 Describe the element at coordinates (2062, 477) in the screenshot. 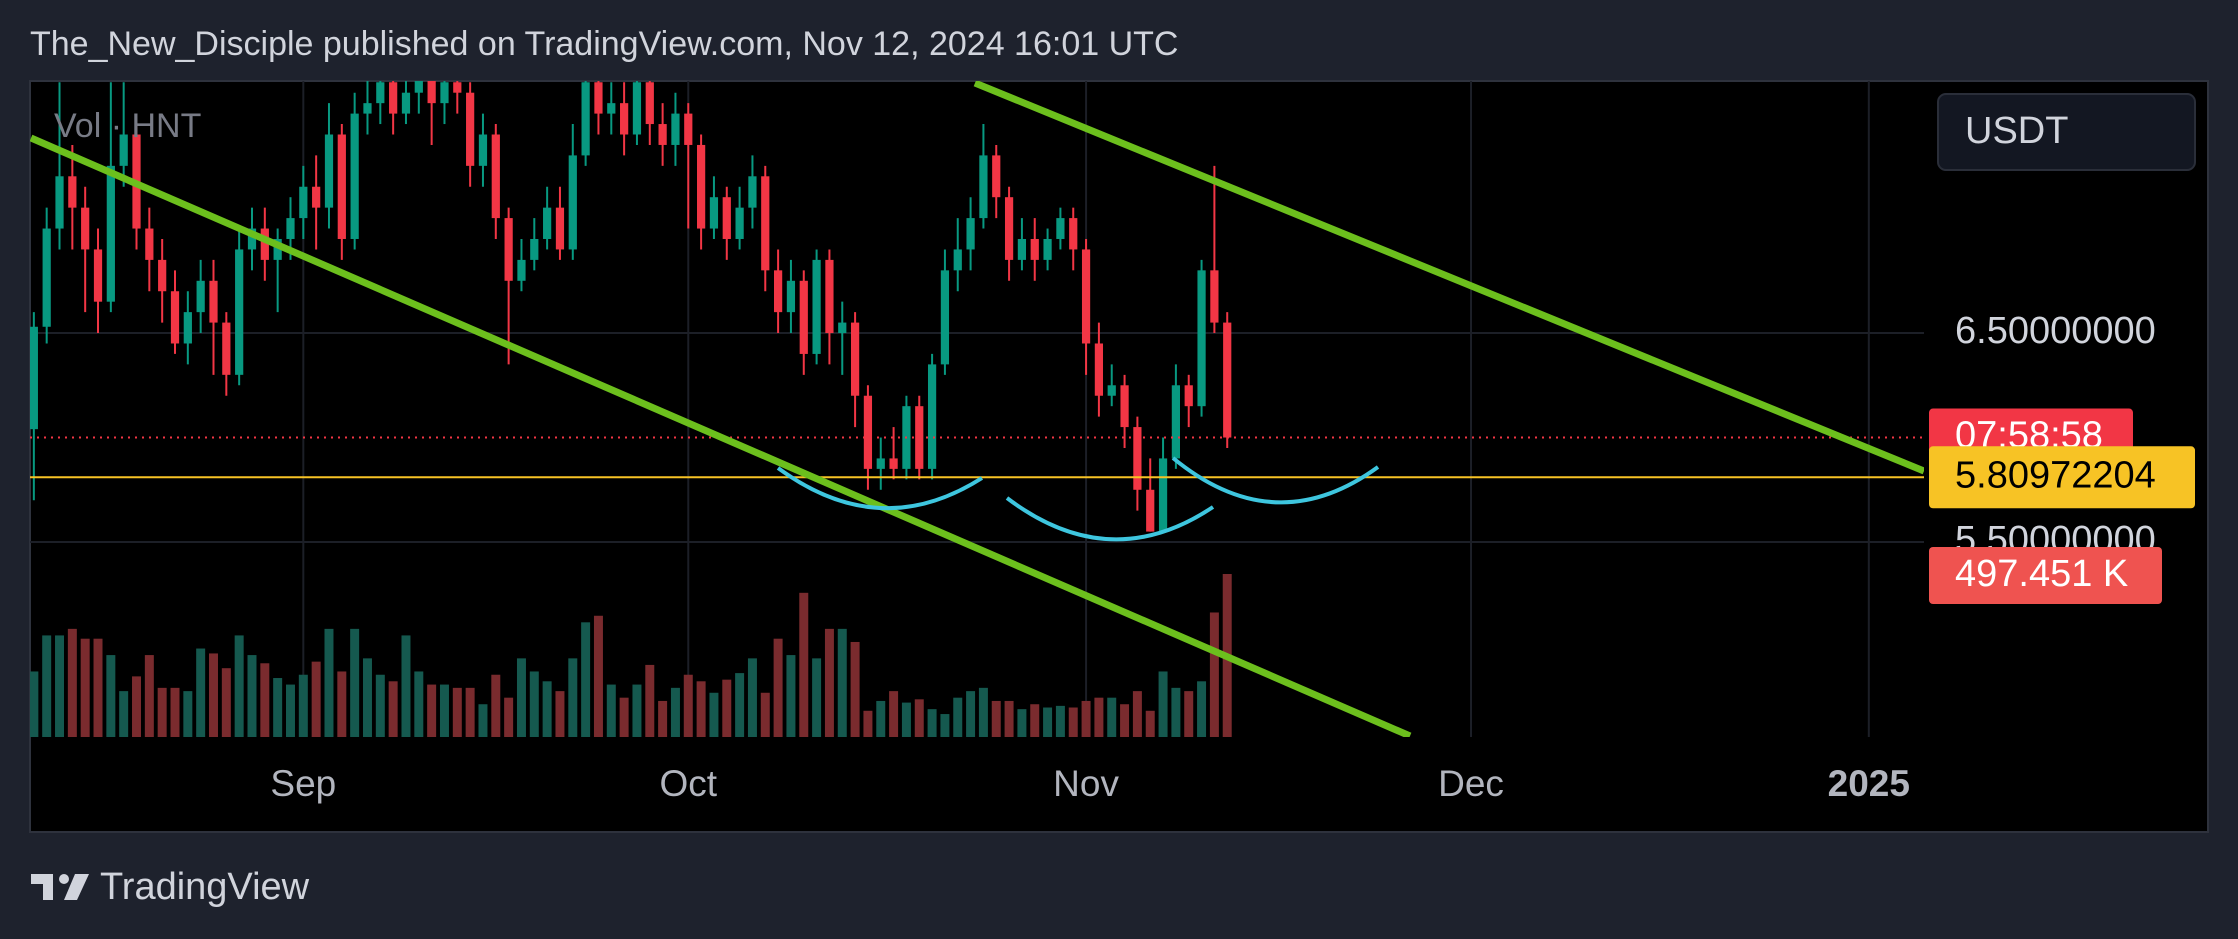

I see `price-line-box` at that location.